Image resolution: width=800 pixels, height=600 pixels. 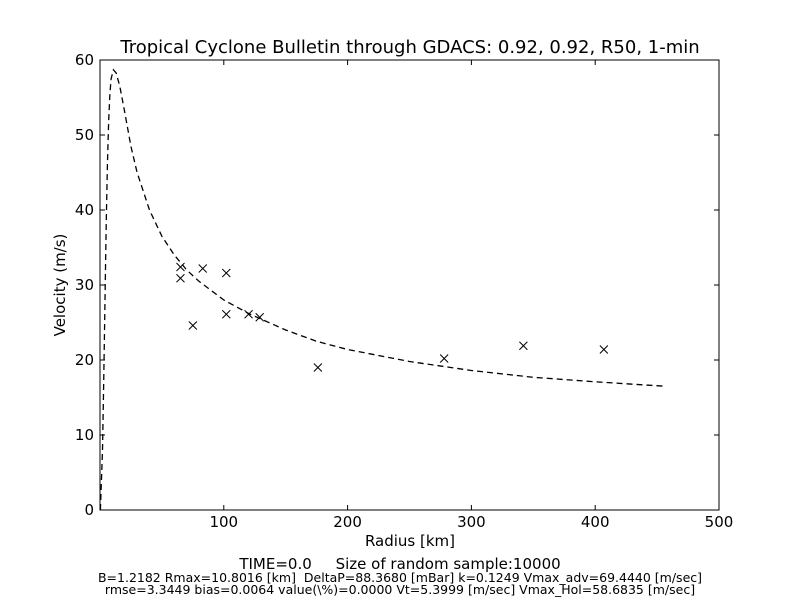 I want to click on y-tick-label: 30, so click(x=84, y=285).